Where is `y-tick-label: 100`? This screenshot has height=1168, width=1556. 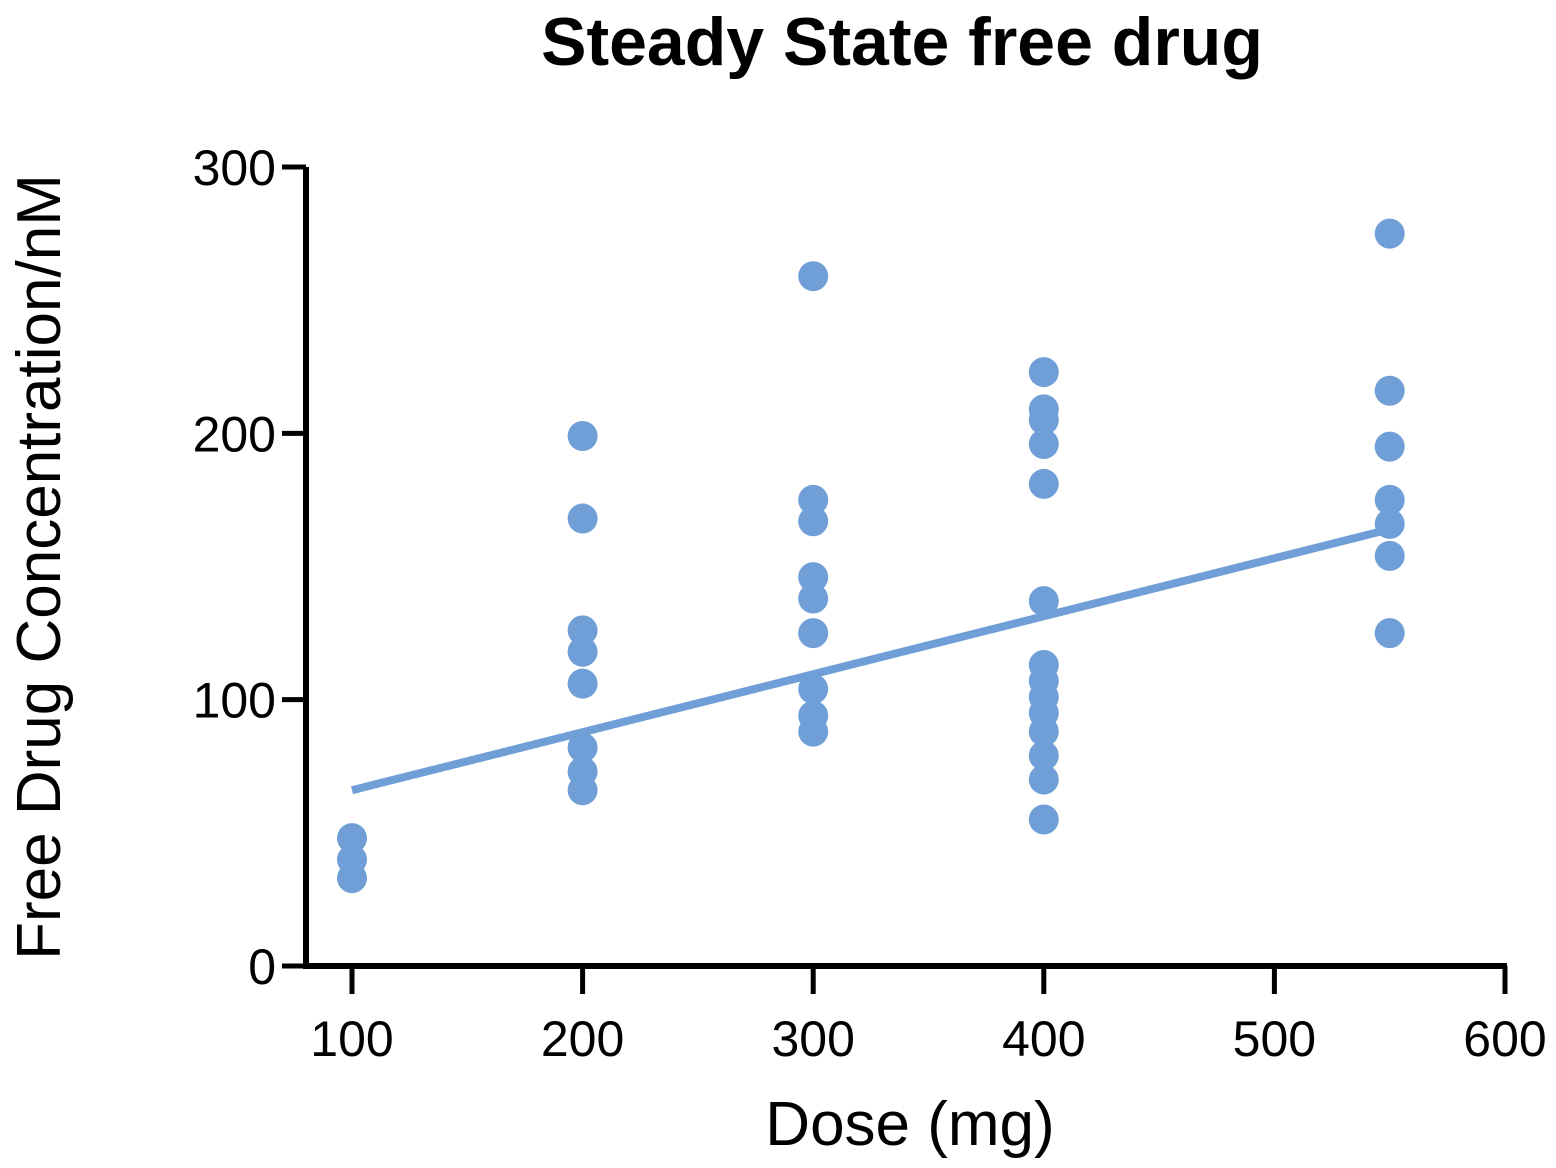
y-tick-label: 100 is located at coordinates (234, 701).